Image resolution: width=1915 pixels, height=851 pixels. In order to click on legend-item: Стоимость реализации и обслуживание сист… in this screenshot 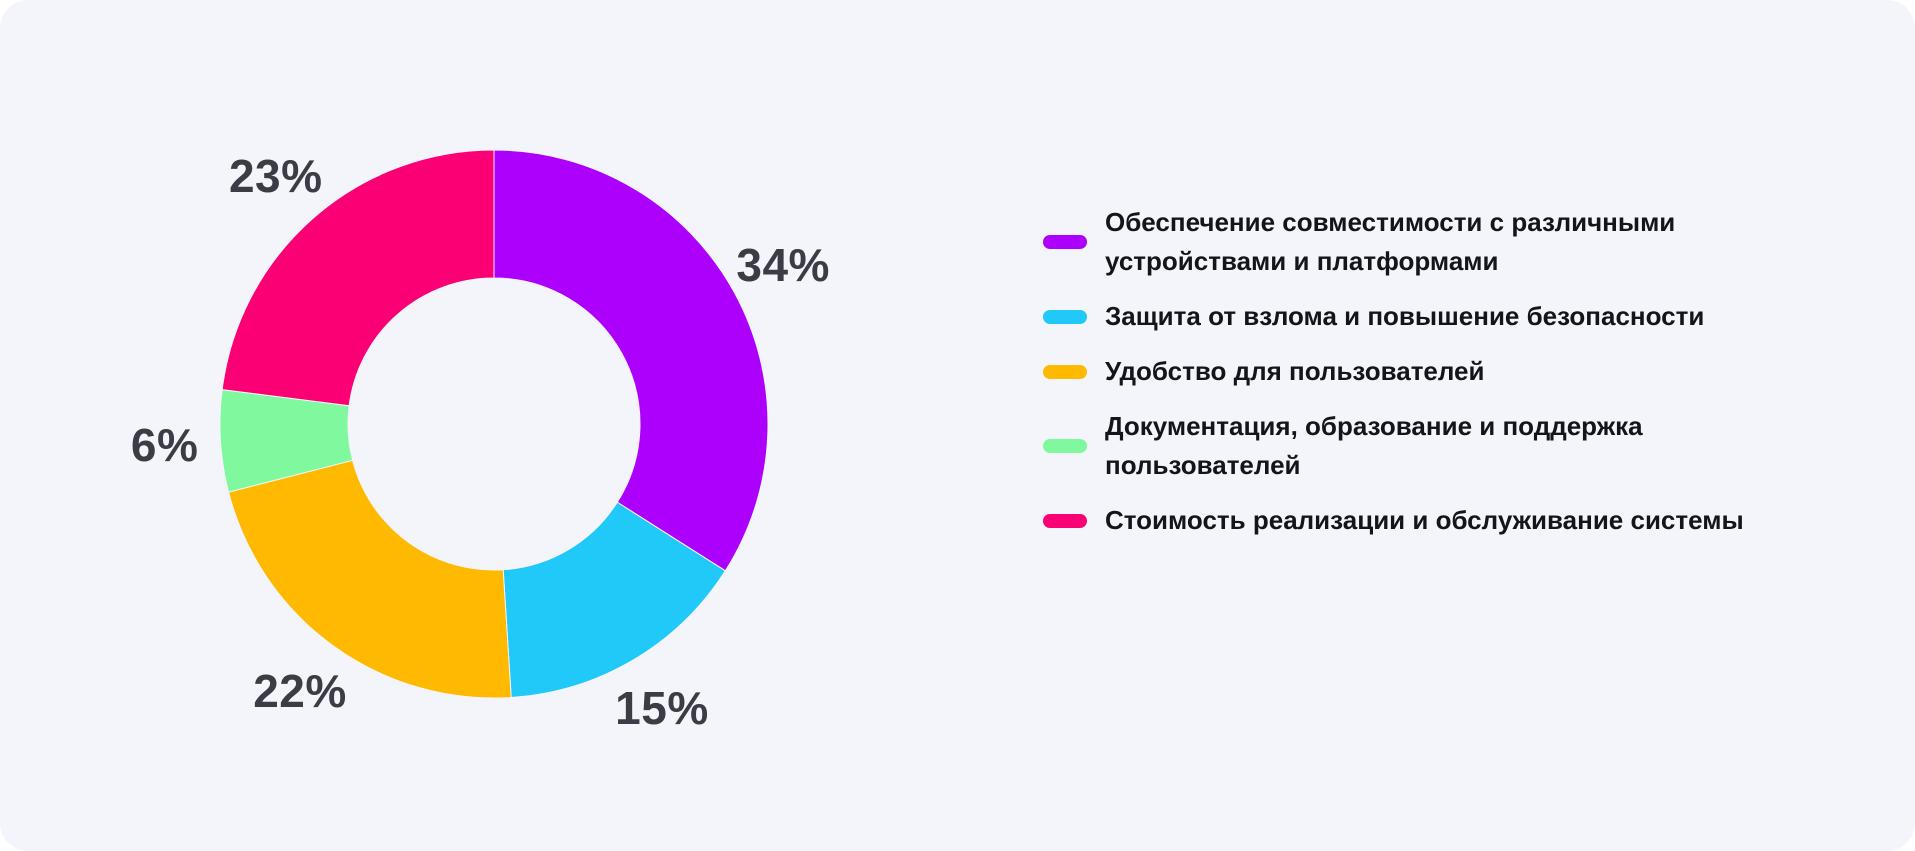, I will do `click(1433, 520)`.